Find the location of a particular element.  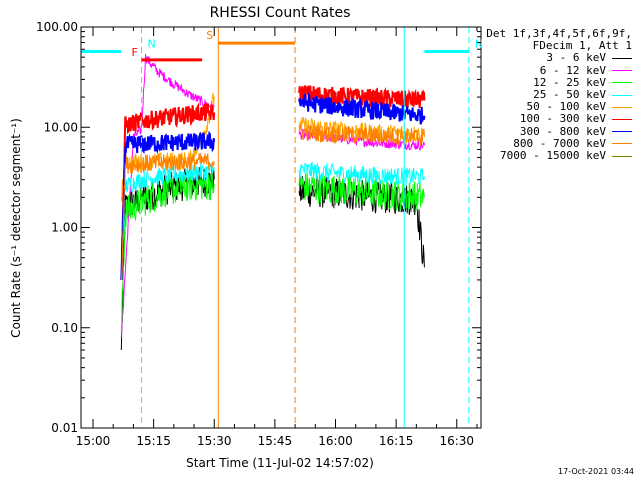

legend-entry-label: 25 - 50 keV is located at coordinates (569, 95).